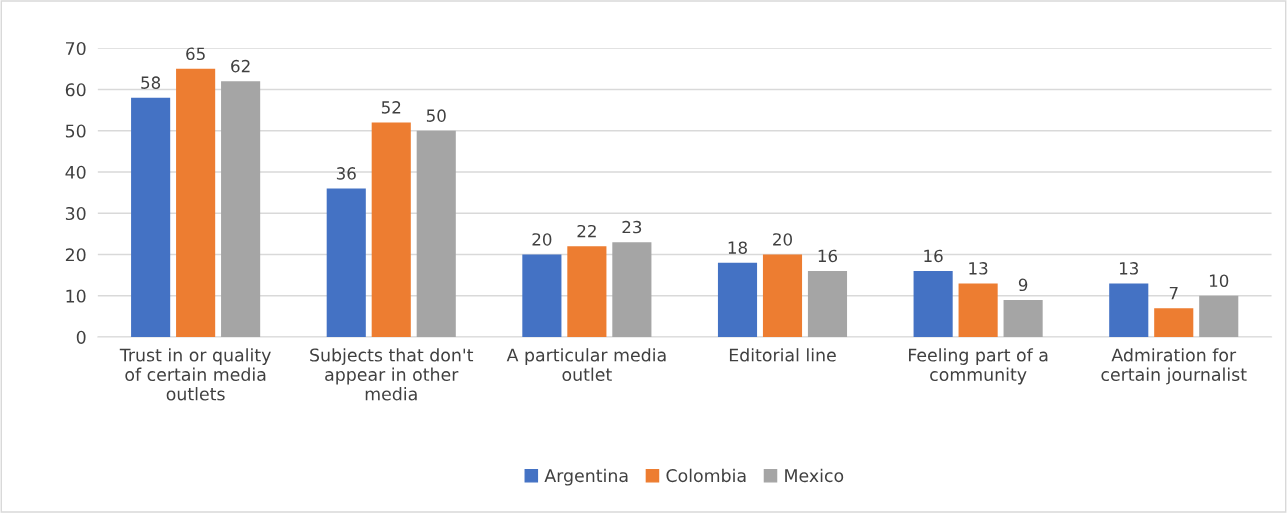 The width and height of the screenshot is (1287, 513). I want to click on x-tick-label: Trust in or quality of certain media outlets, so click(195, 374).